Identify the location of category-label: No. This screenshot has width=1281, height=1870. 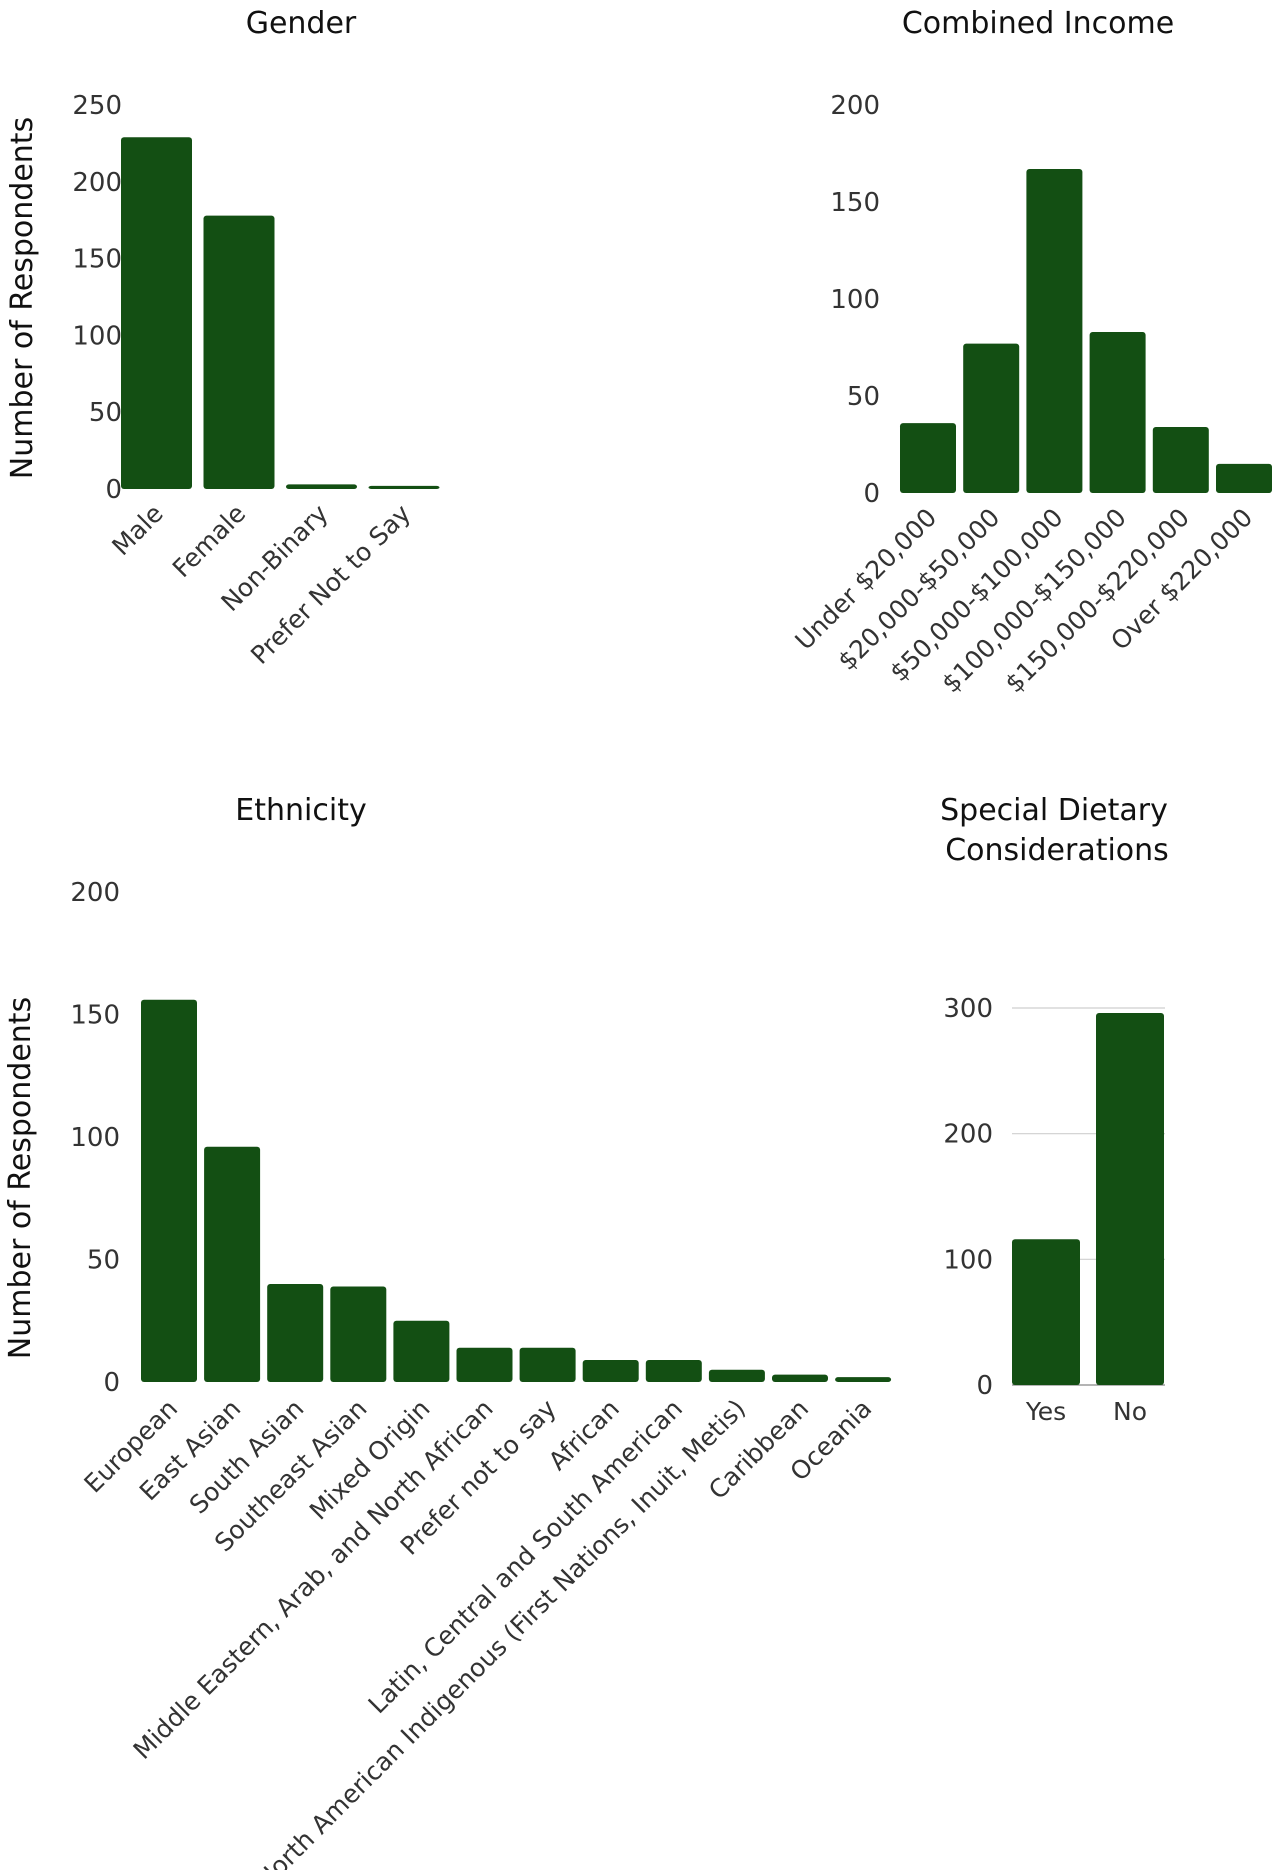
(1130, 1411).